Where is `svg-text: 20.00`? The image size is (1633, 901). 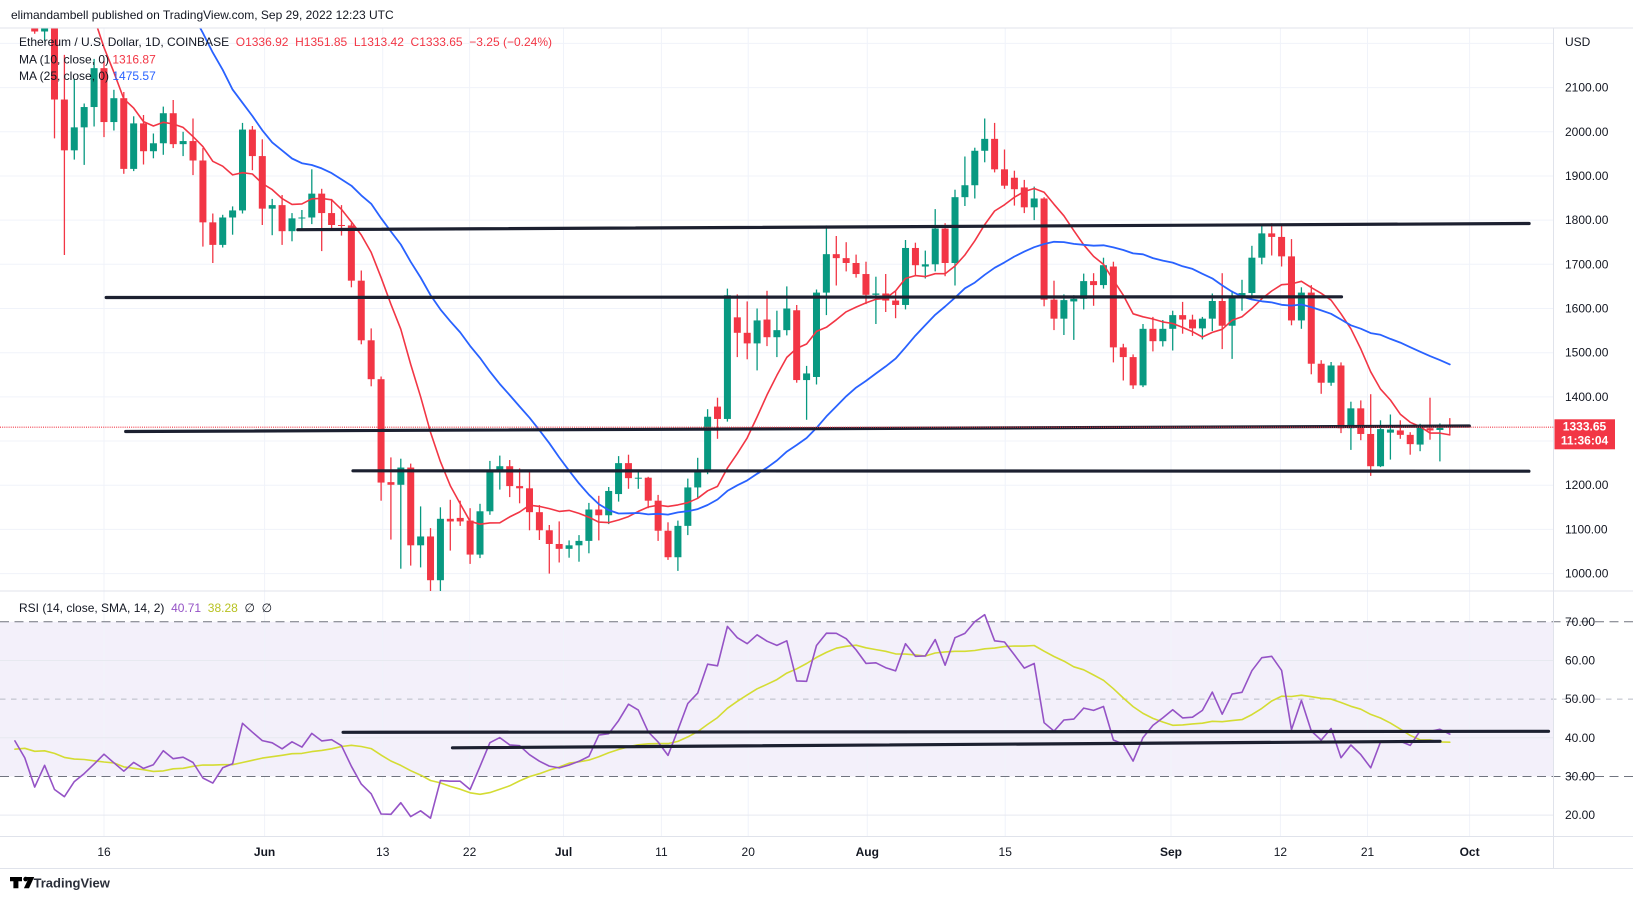
svg-text: 20.00 is located at coordinates (1580, 815).